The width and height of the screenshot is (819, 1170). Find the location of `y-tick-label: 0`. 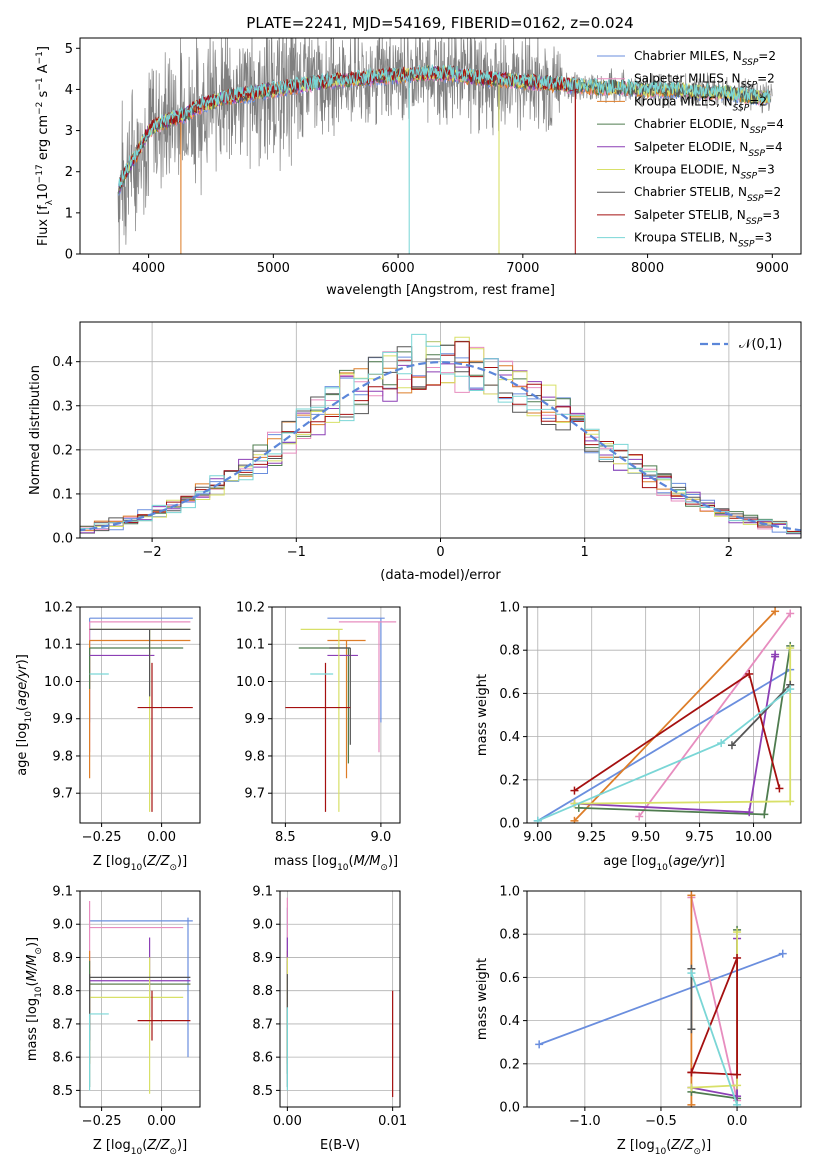

y-tick-label: 0 is located at coordinates (69, 255).